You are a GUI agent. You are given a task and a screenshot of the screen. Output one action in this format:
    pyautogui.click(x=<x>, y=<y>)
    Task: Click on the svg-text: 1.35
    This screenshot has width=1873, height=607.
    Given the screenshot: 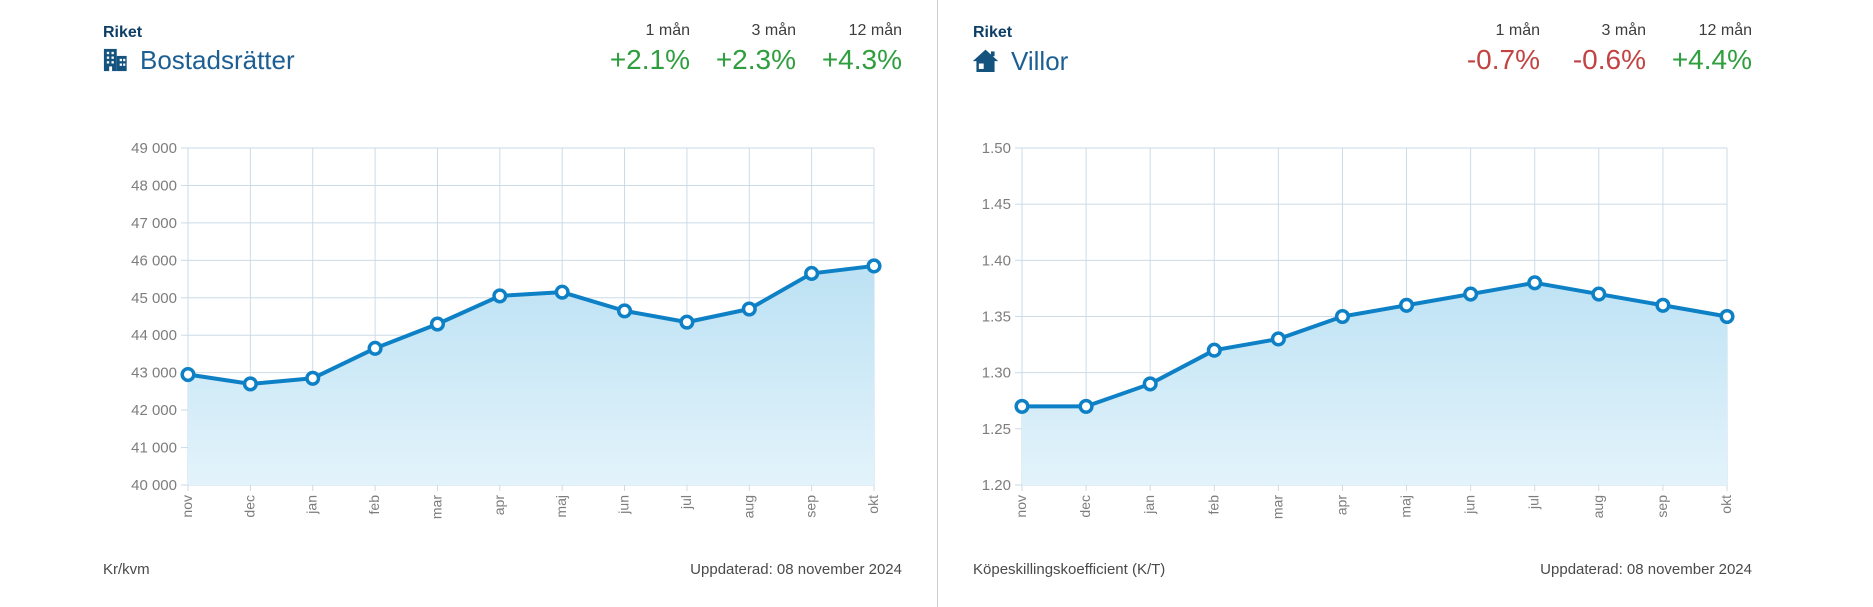 What is the action you would take?
    pyautogui.click(x=996, y=317)
    